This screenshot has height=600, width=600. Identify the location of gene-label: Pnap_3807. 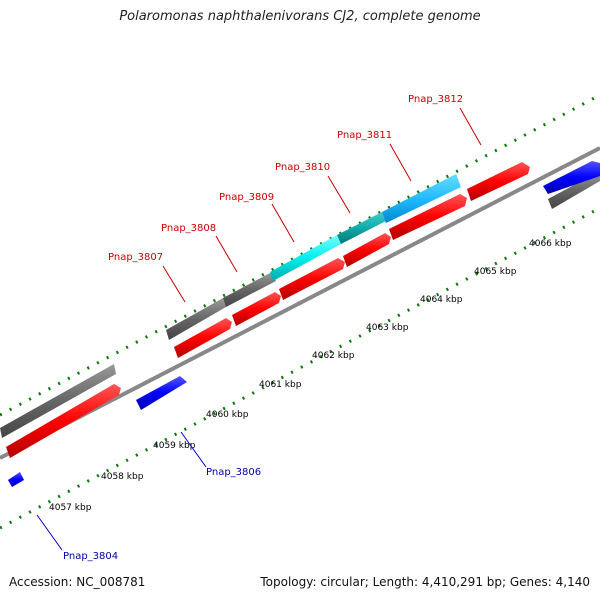
(135, 257).